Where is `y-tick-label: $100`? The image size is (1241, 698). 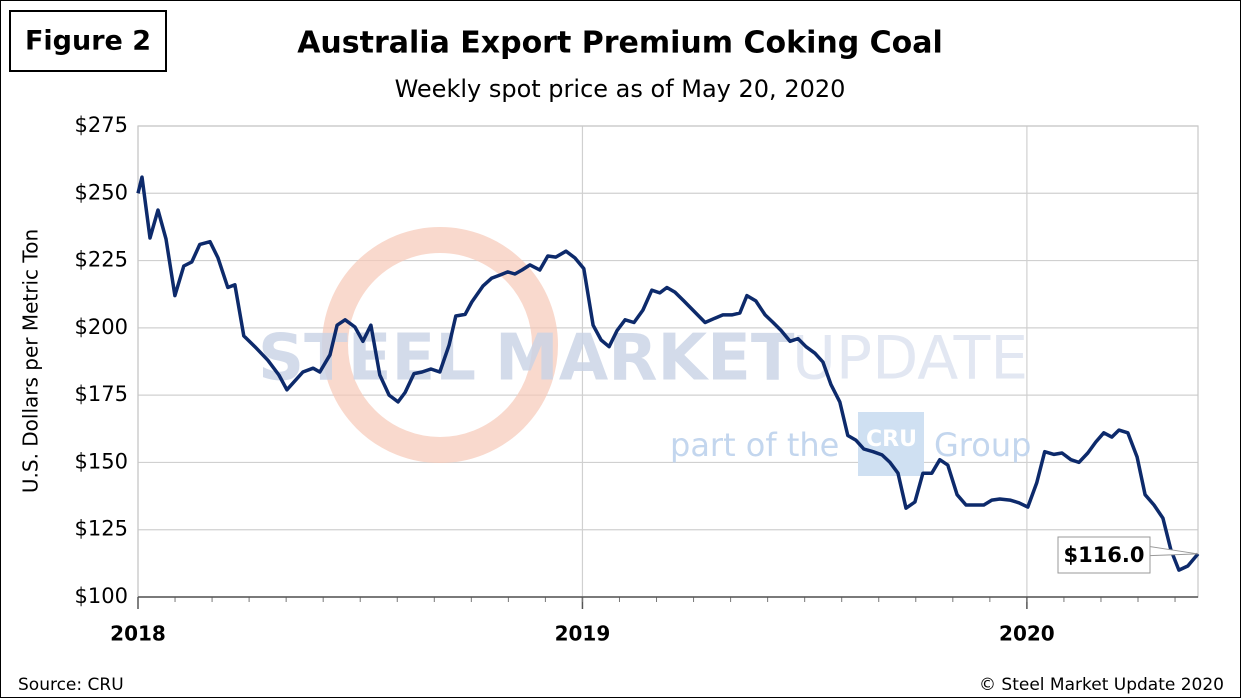 y-tick-label: $100 is located at coordinates (101, 596).